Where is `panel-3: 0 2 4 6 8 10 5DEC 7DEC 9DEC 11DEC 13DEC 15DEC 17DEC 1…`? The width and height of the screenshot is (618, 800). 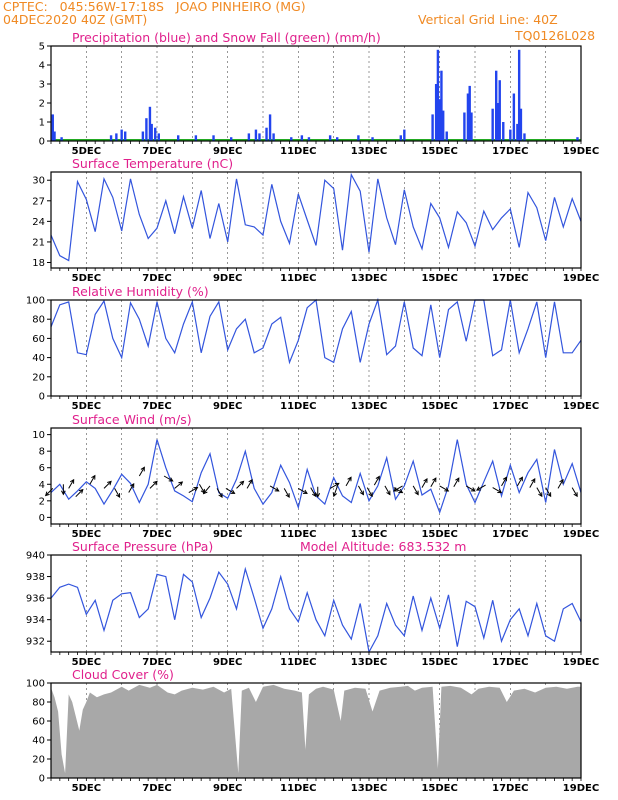
panel-3: 0 2 4 6 8 10 5DEC 7DEC 9DEC 11DEC 13DEC 15DEC 17DEC 1… is located at coordinates (315, 476).